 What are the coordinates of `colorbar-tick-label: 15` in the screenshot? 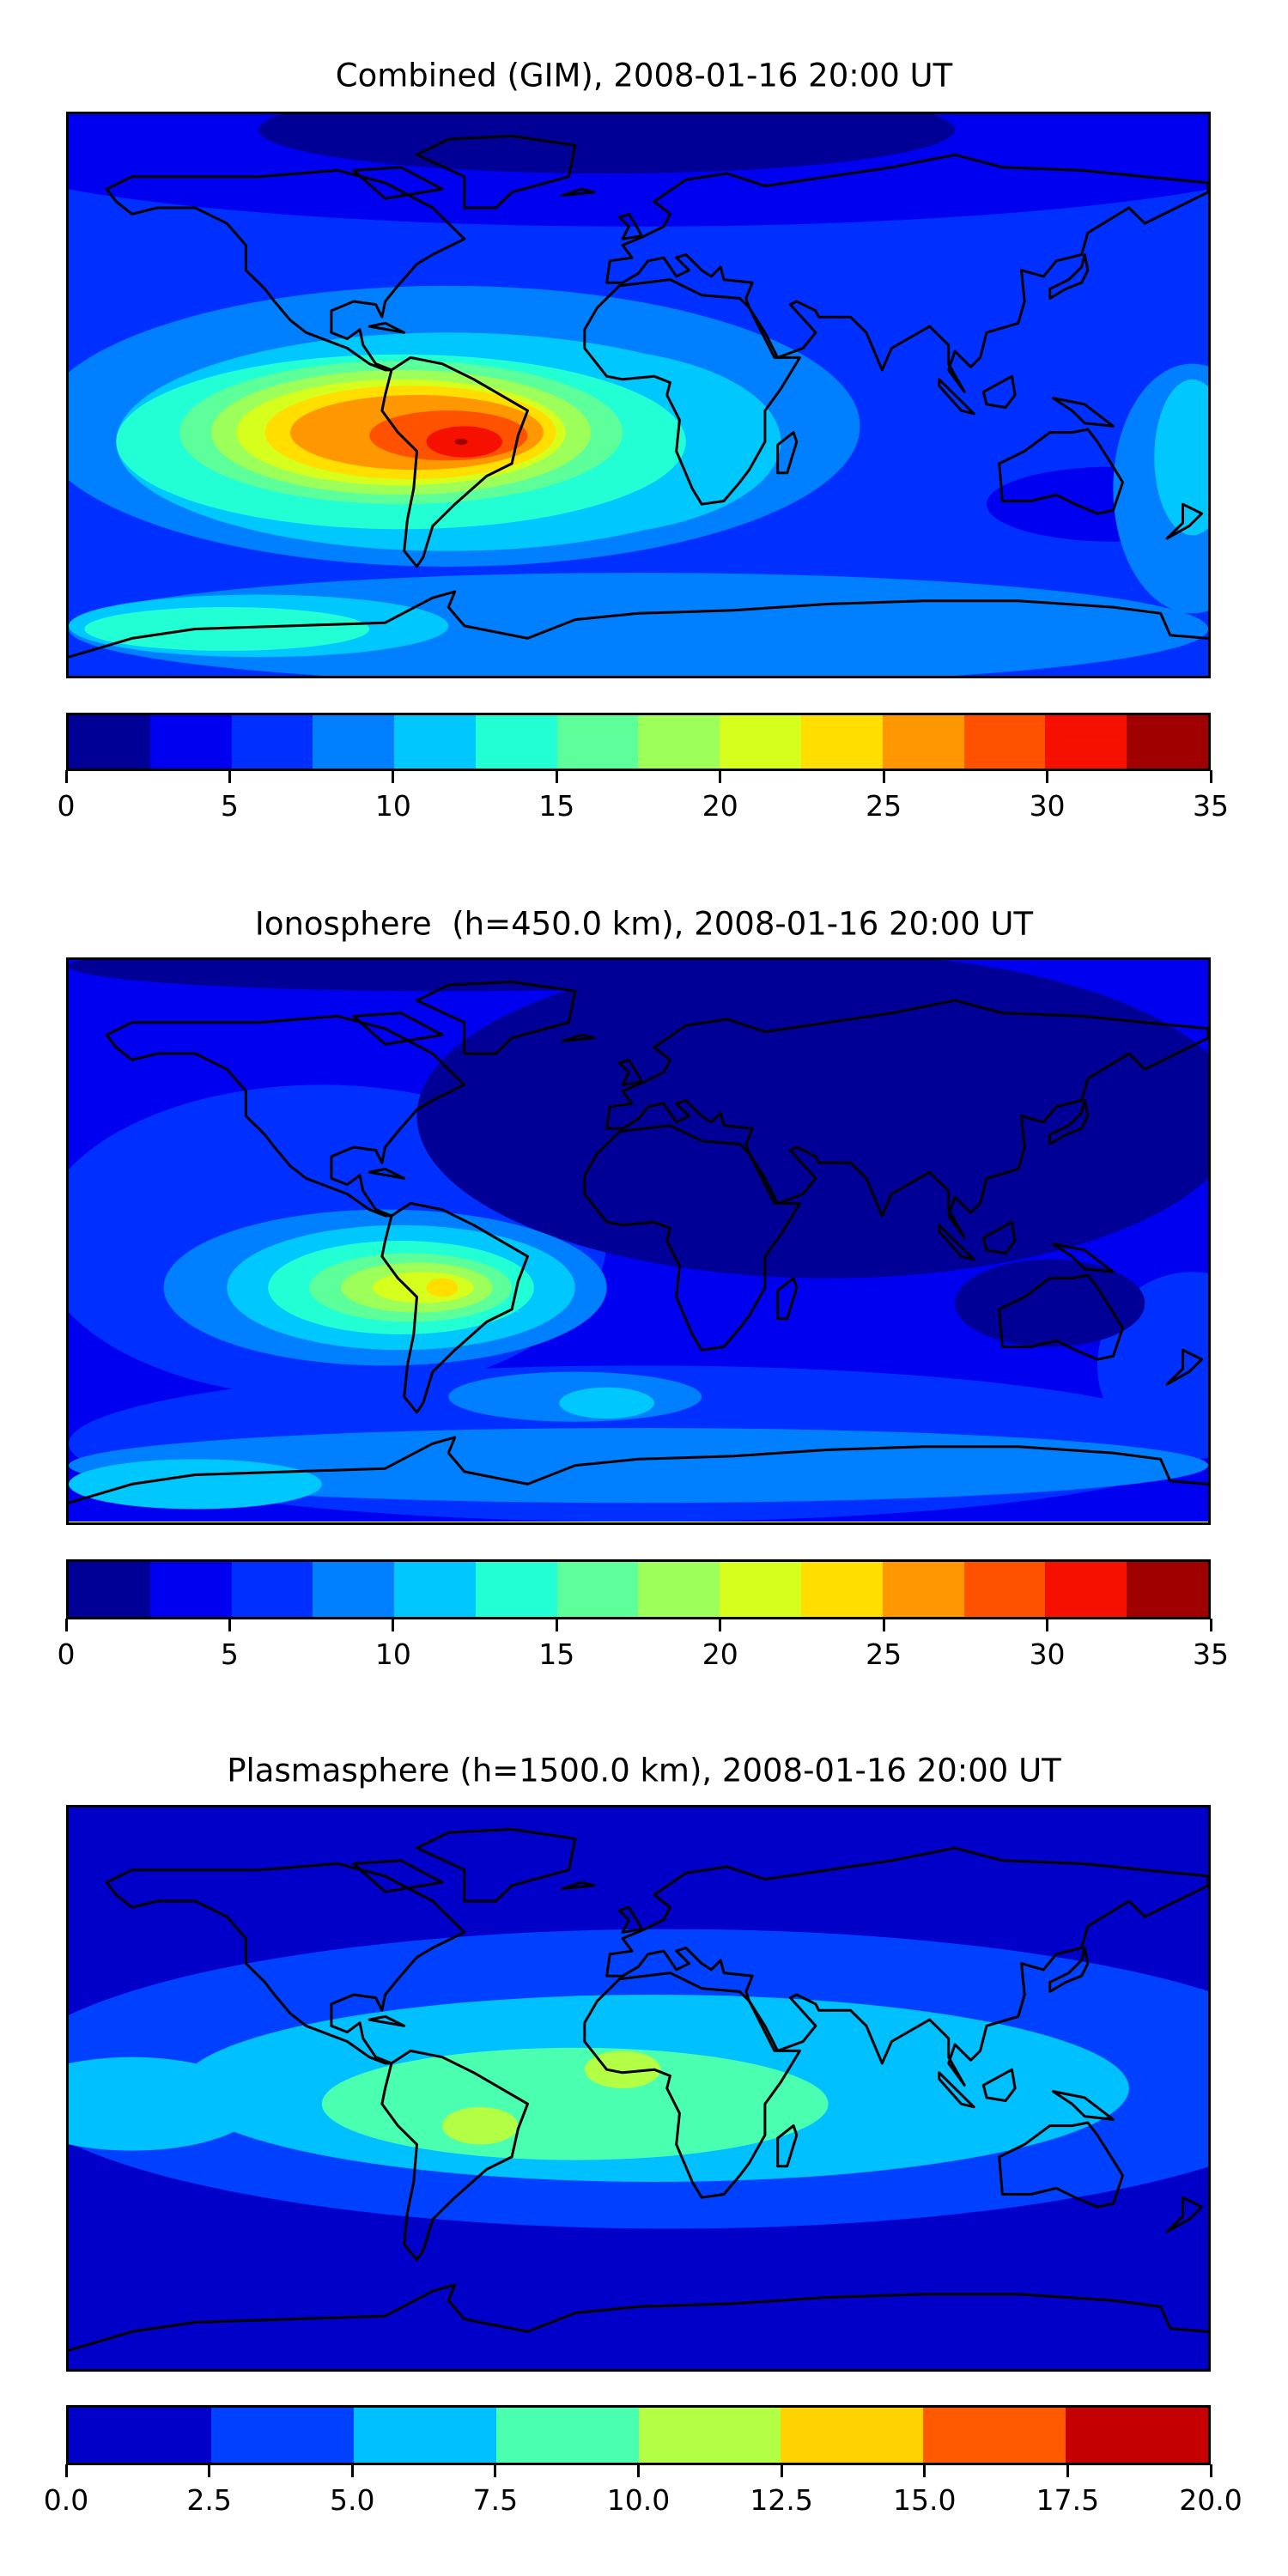 It's located at (556, 806).